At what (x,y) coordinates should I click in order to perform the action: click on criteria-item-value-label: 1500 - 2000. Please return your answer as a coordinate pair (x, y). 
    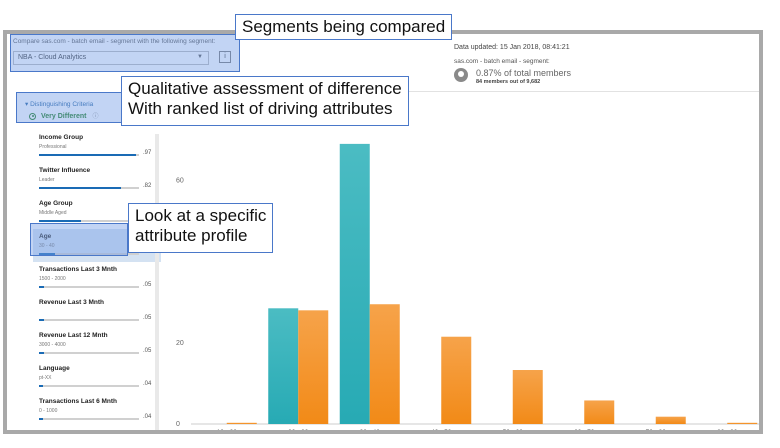
    Looking at the image, I should click on (52, 279).